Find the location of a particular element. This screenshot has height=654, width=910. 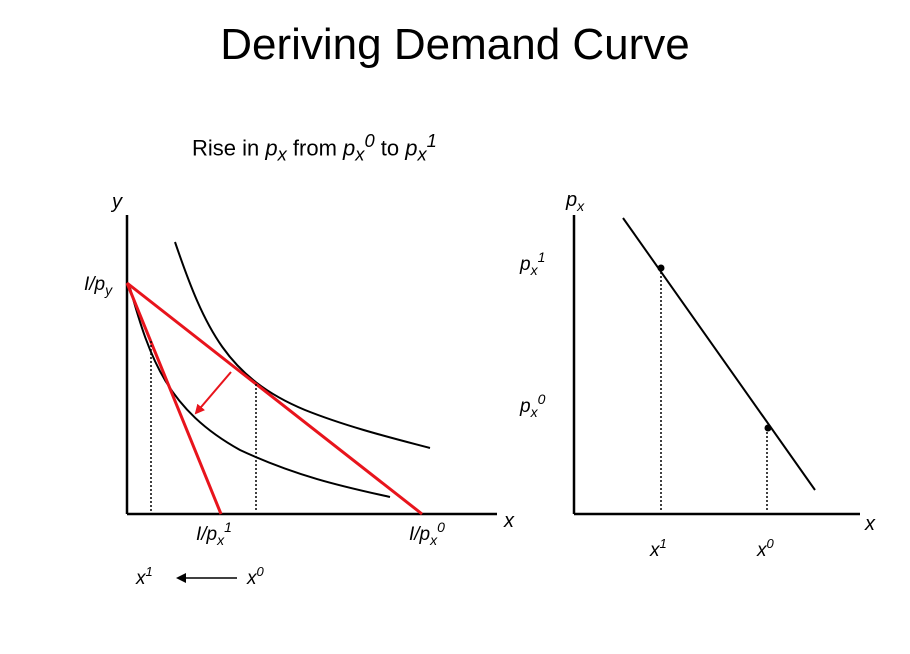

demand-curve is located at coordinates (719, 354).